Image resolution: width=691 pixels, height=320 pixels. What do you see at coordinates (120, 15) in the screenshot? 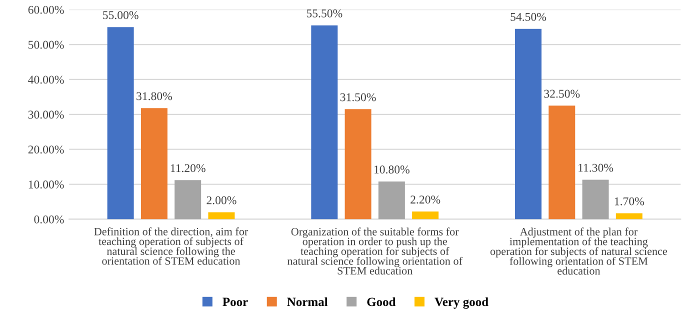
I see `data-label: 55.00%` at bounding box center [120, 15].